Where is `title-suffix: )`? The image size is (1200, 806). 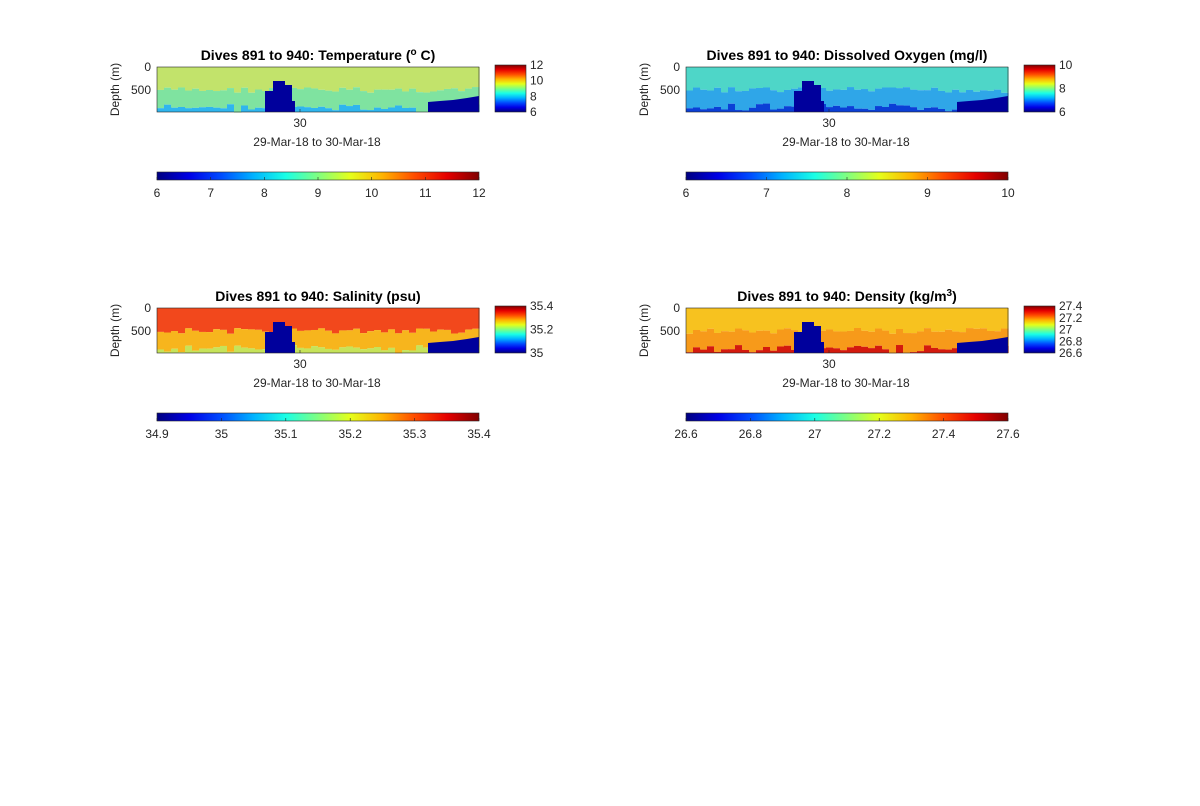
title-suffix: ) is located at coordinates (954, 296).